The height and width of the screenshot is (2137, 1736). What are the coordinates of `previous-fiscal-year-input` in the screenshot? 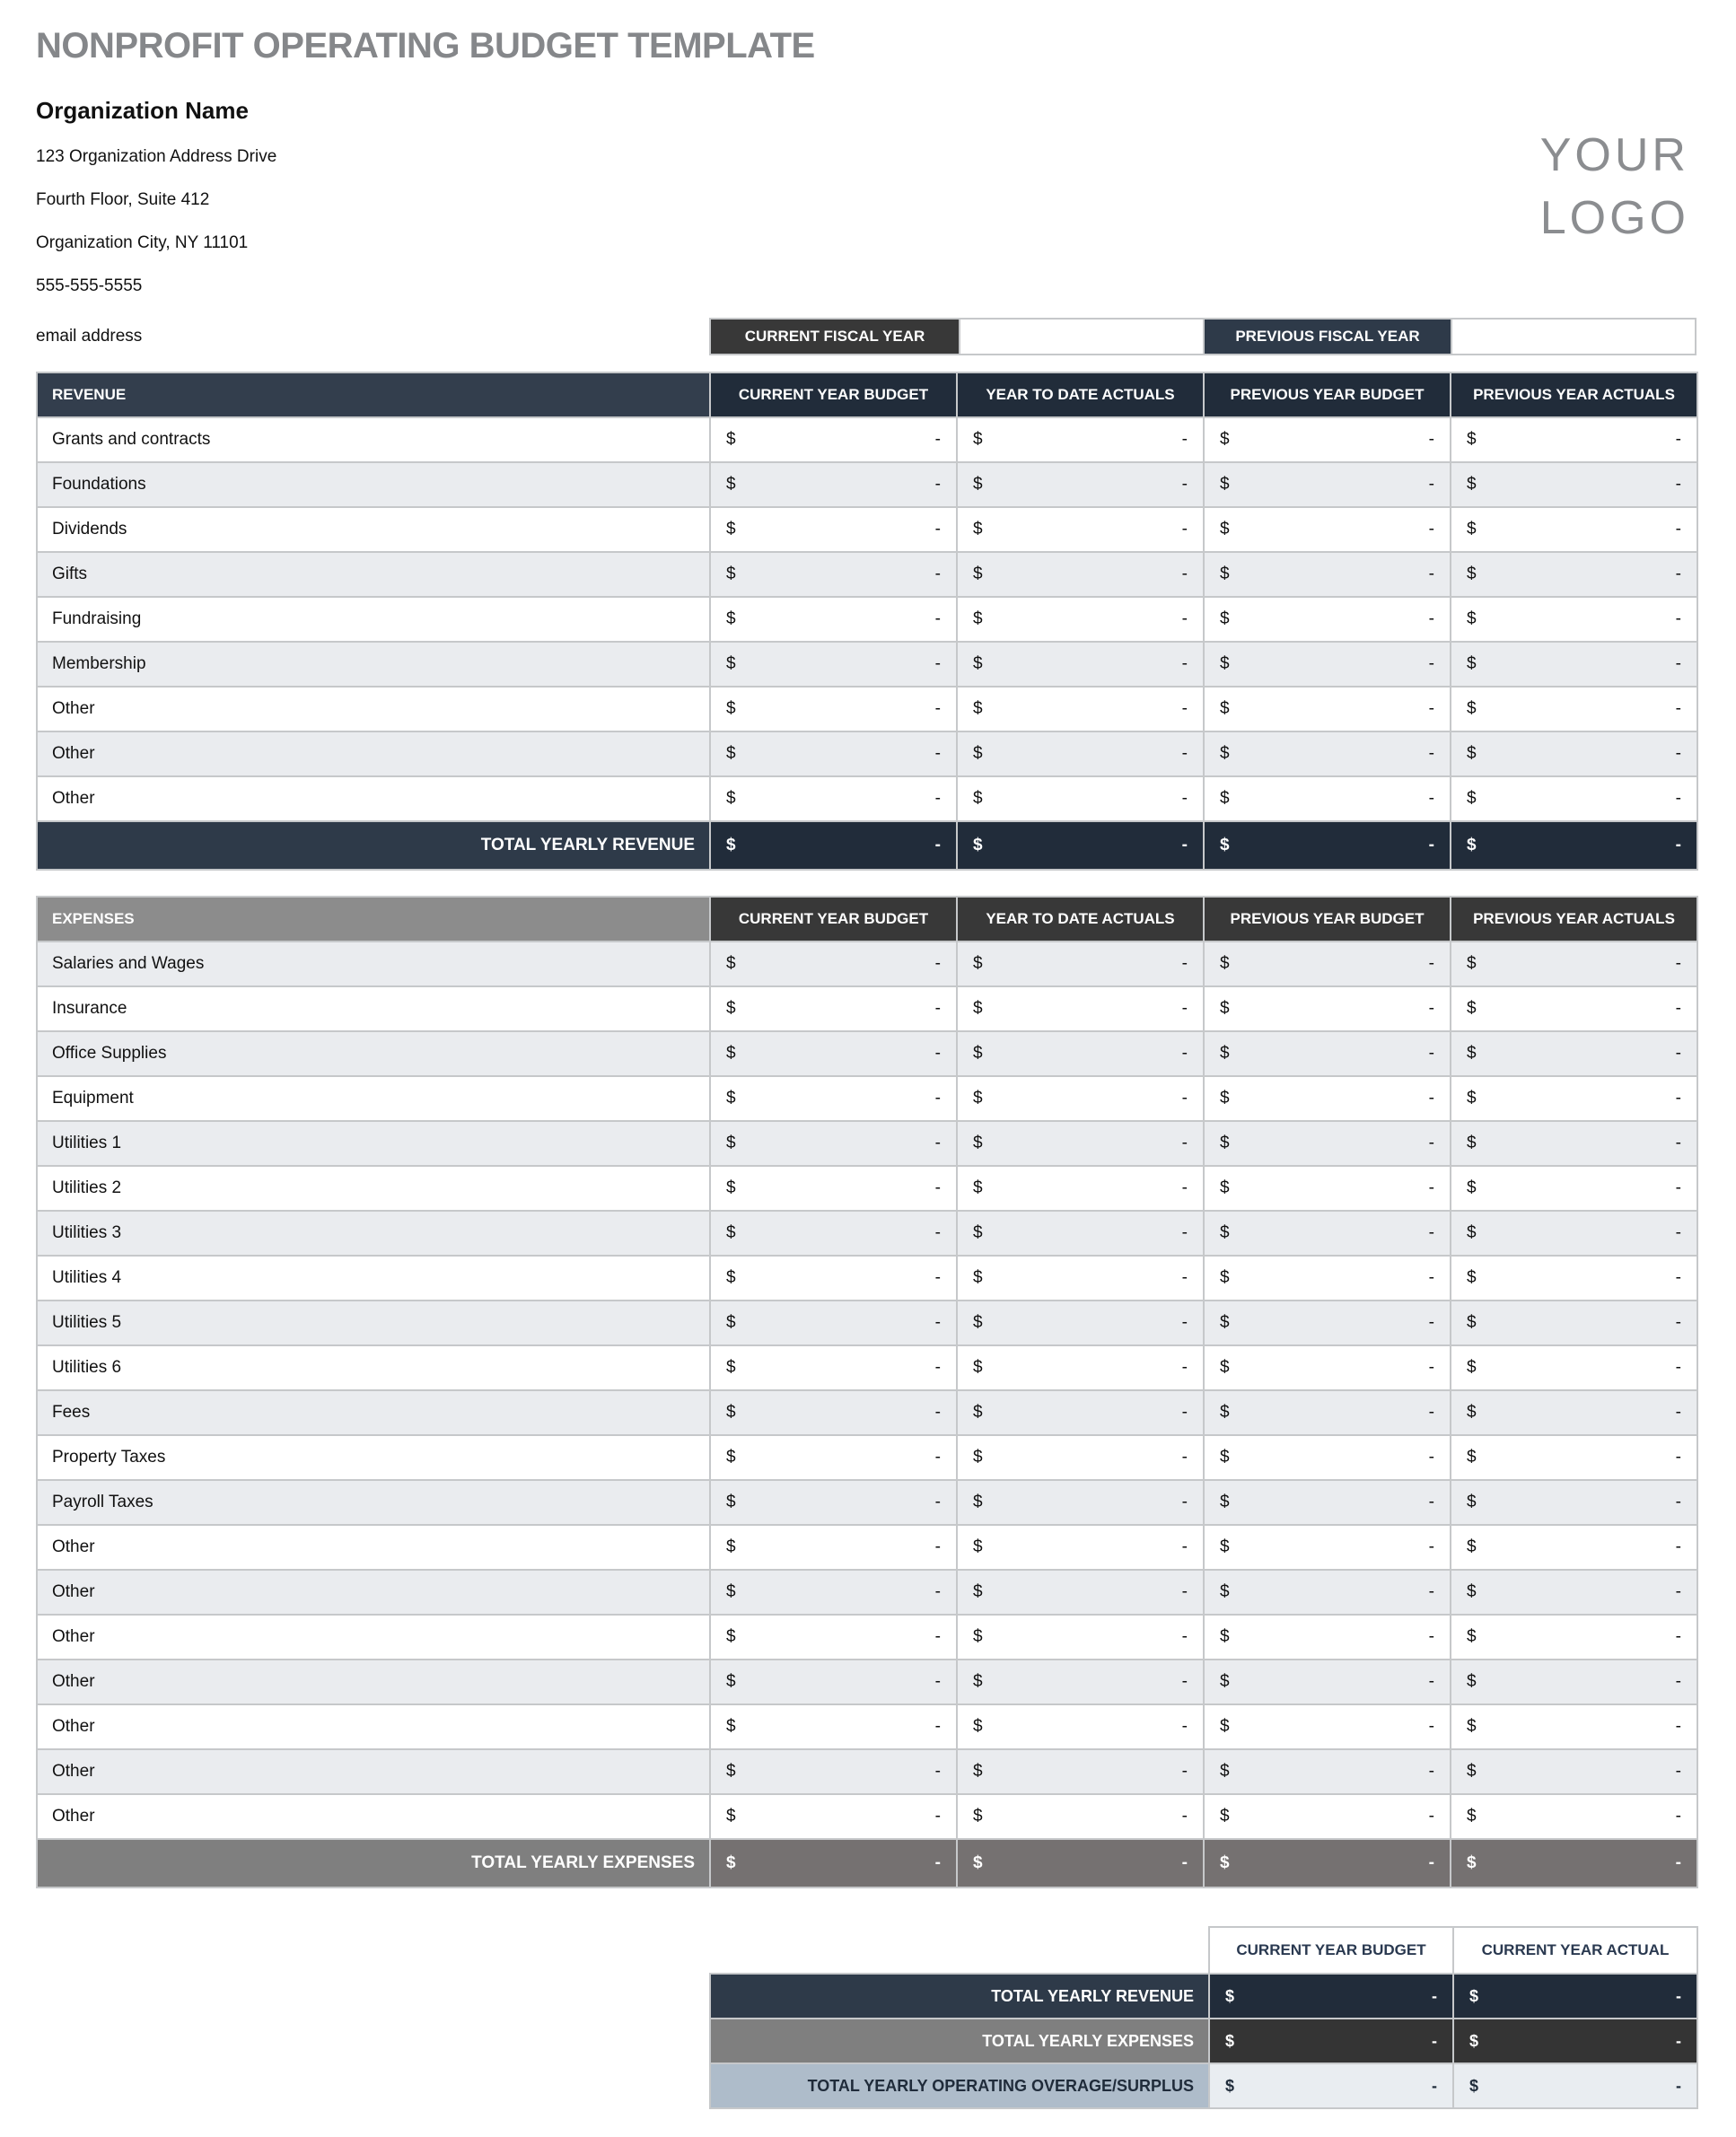 It's located at (1573, 337).